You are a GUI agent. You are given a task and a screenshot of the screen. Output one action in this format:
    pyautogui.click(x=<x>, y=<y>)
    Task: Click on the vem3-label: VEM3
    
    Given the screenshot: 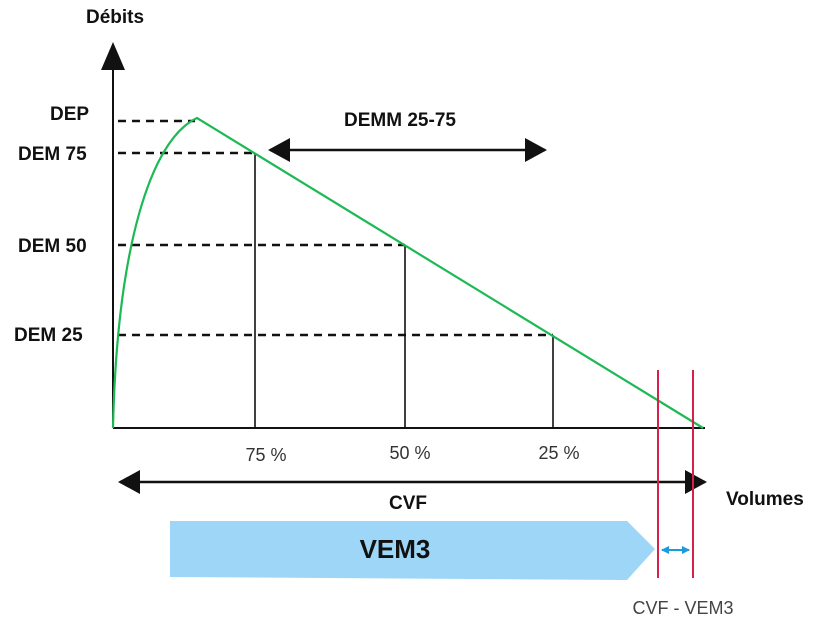 What is the action you would take?
    pyautogui.click(x=395, y=549)
    